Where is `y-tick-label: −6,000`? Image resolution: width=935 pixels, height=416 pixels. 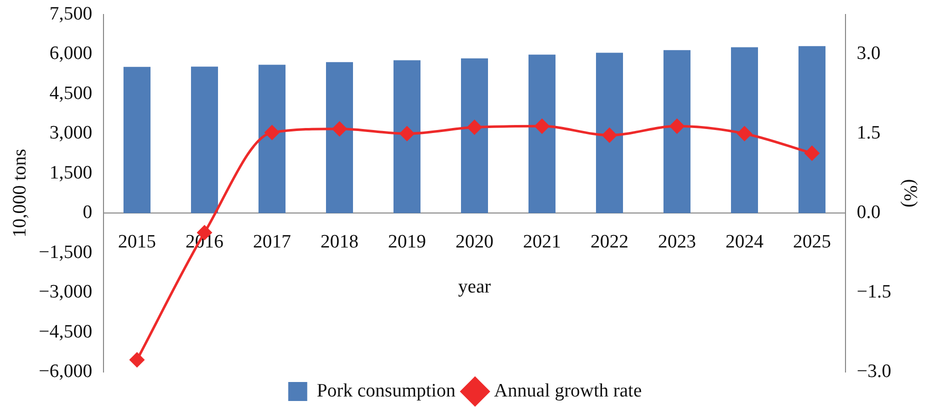
y-tick-label: −6,000 is located at coordinates (65, 371).